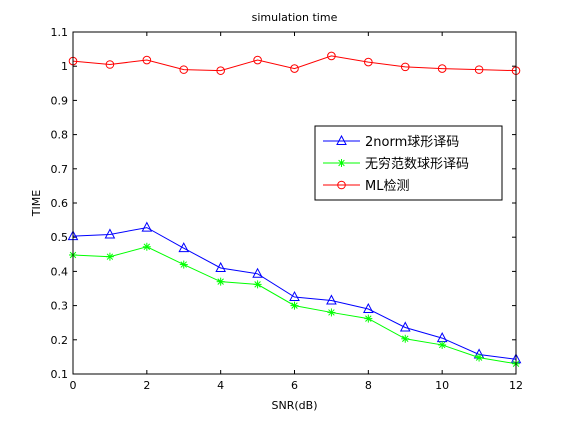 The image size is (561, 424). What do you see at coordinates (60, 271) in the screenshot?
I see `y-tick-label: 0.4` at bounding box center [60, 271].